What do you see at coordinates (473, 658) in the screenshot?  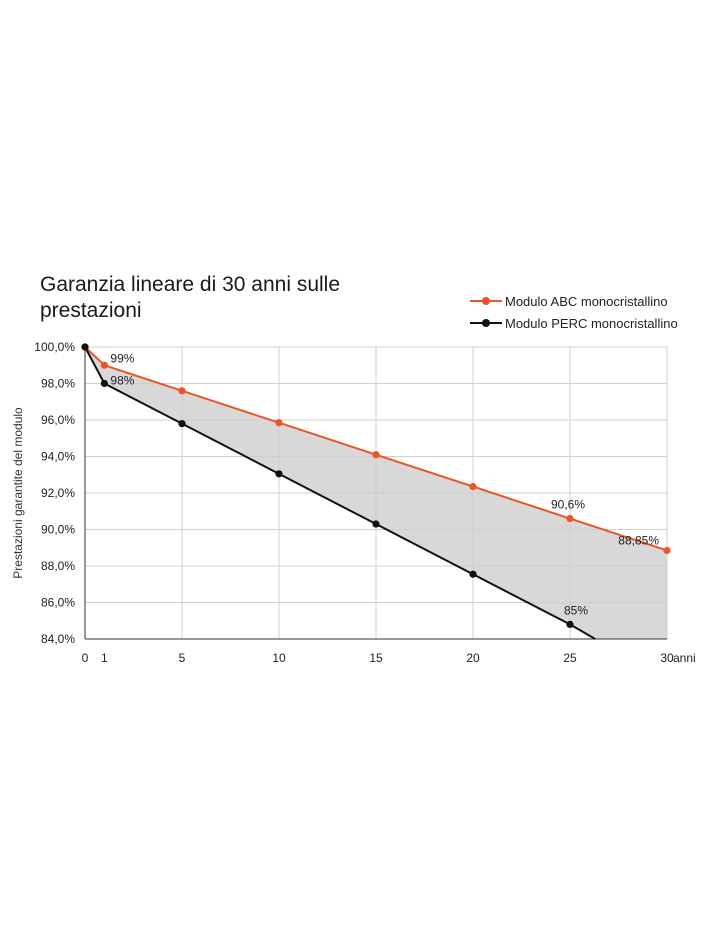 I see `x-tick-label: 20` at bounding box center [473, 658].